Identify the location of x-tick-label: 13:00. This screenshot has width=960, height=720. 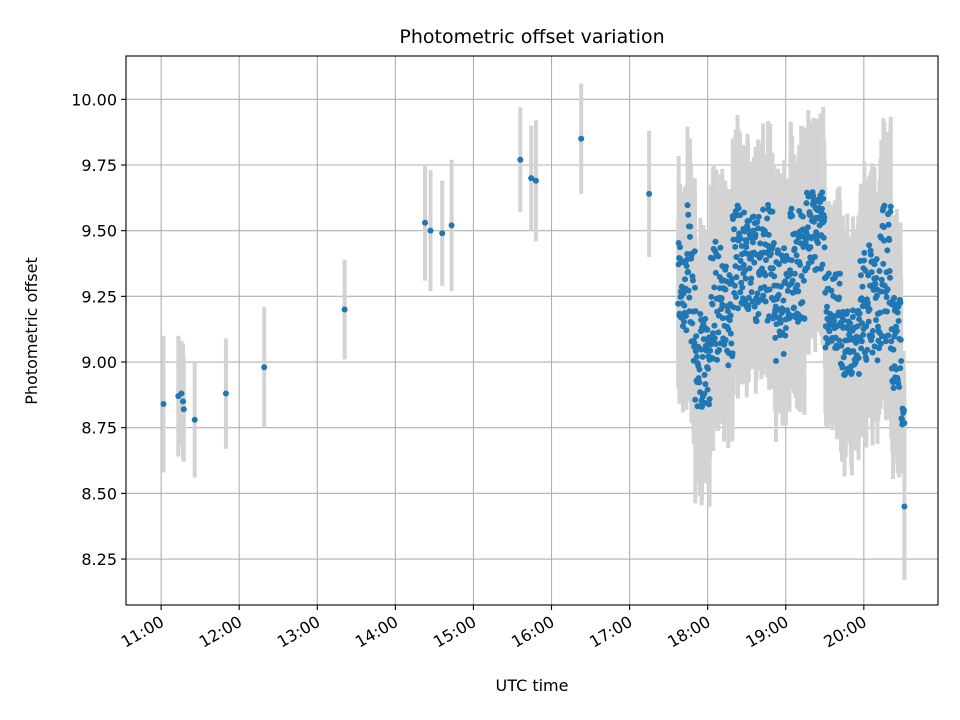
(298, 632).